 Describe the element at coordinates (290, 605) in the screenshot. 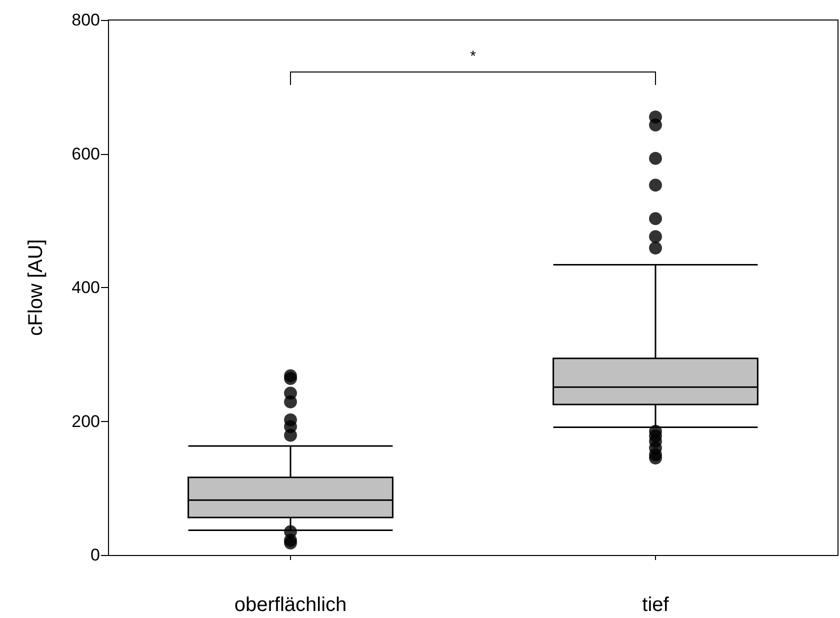

I see `x-tick-label: oberflächlich` at that location.